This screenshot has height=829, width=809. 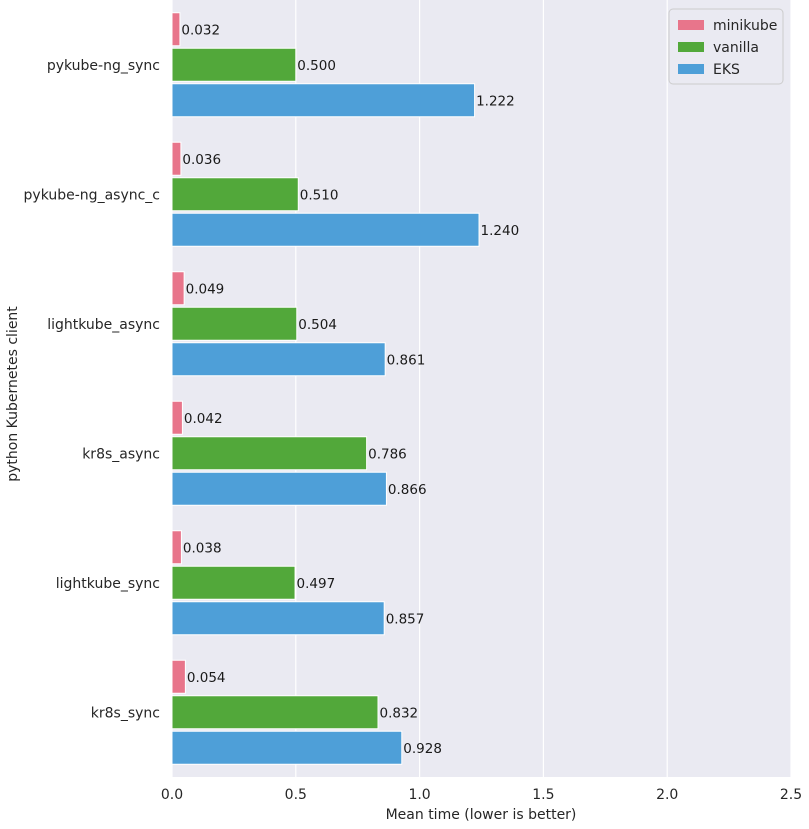 What do you see at coordinates (736, 48) in the screenshot?
I see `legend-label: vanilla` at bounding box center [736, 48].